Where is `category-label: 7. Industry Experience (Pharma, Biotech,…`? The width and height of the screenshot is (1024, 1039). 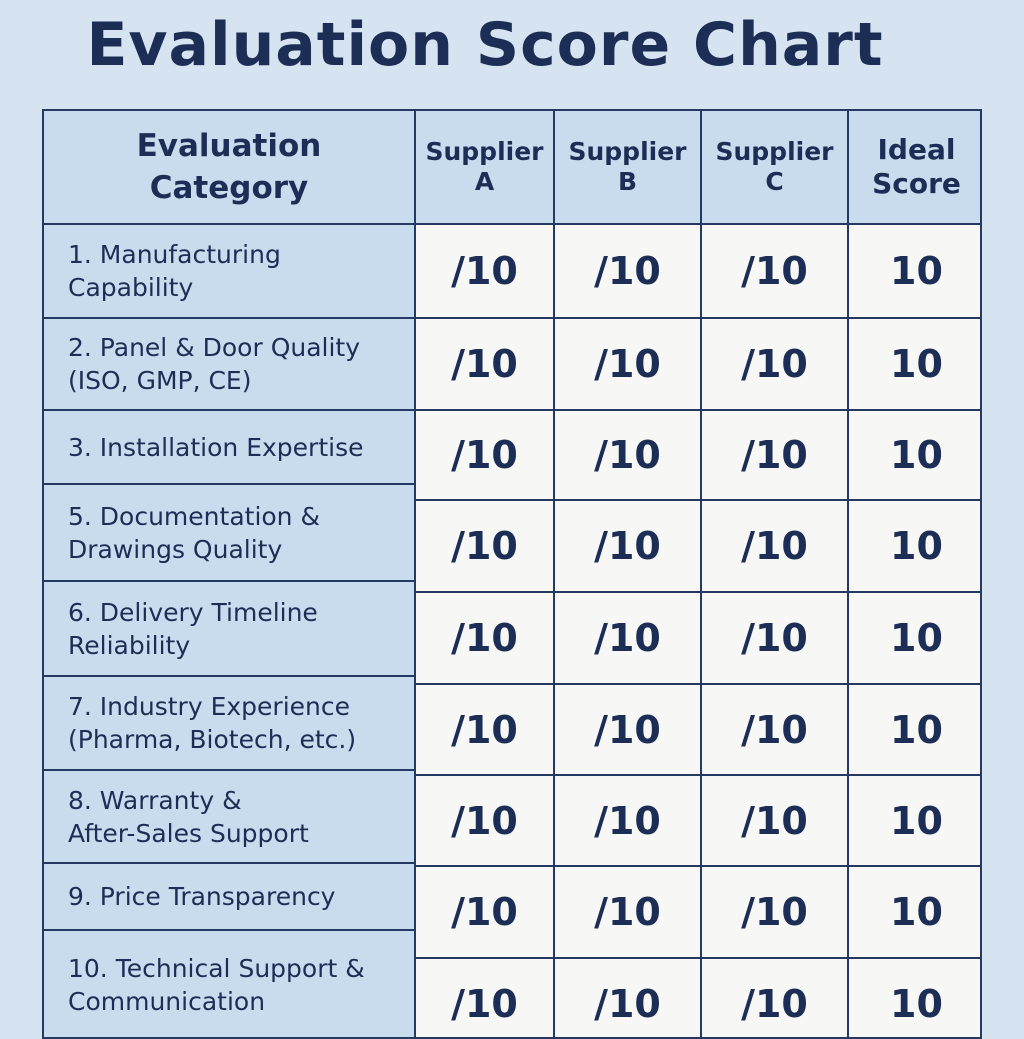 category-label: 7. Industry Experience (Pharma, Biotech,… is located at coordinates (212, 723).